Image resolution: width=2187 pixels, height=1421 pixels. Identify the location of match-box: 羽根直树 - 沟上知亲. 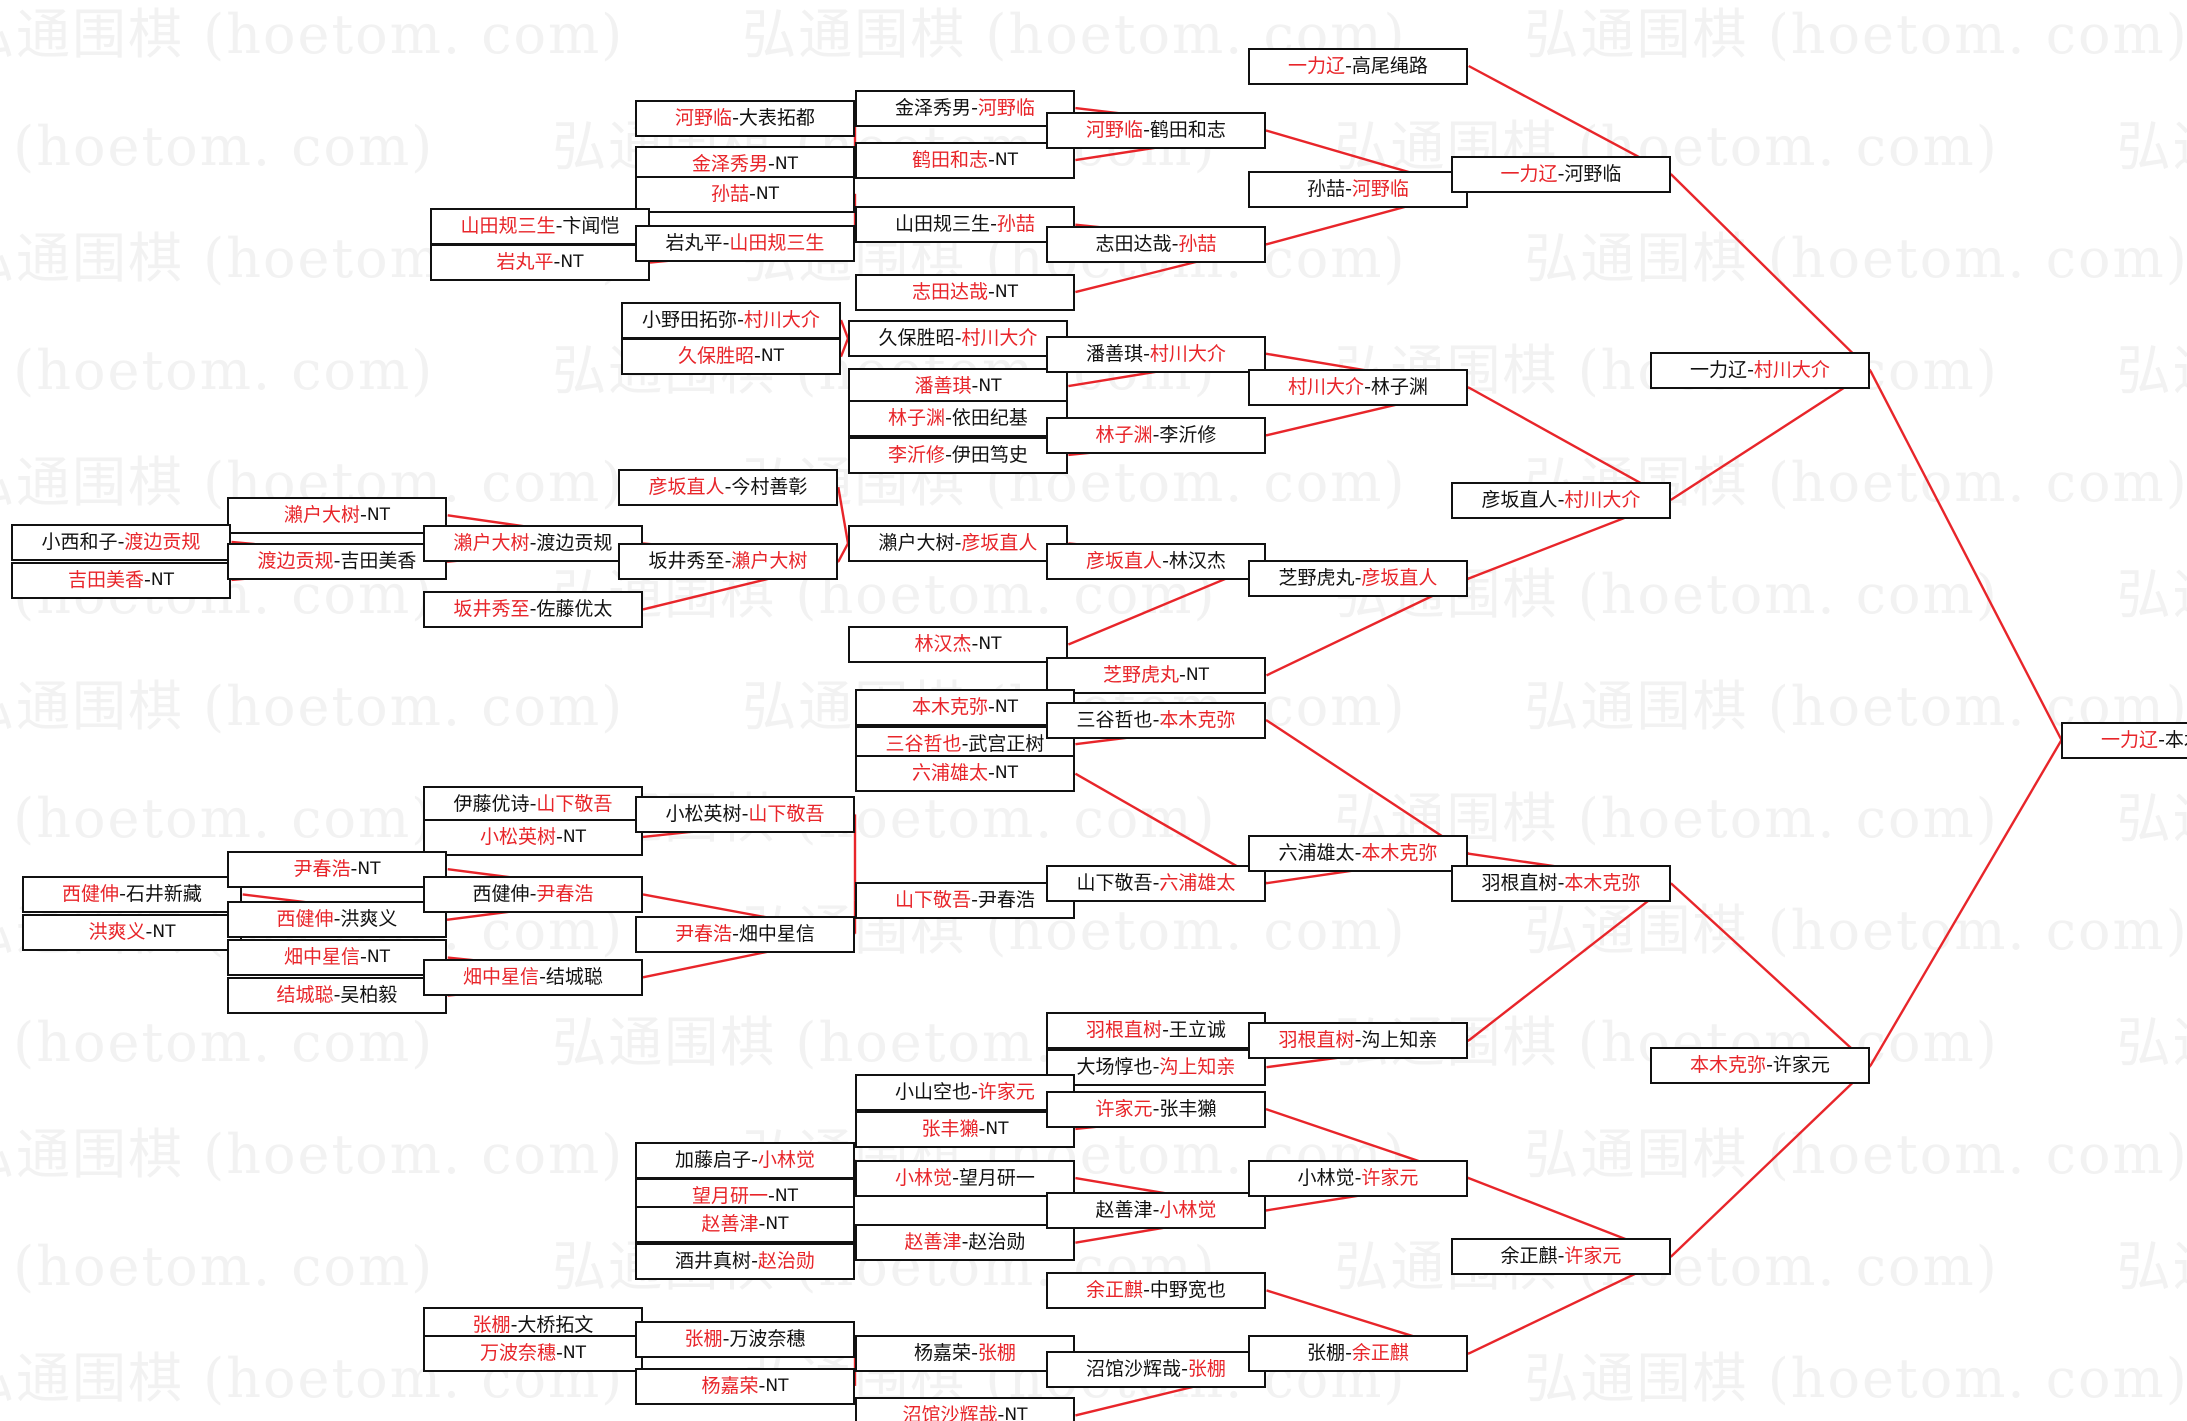
(1358, 1040).